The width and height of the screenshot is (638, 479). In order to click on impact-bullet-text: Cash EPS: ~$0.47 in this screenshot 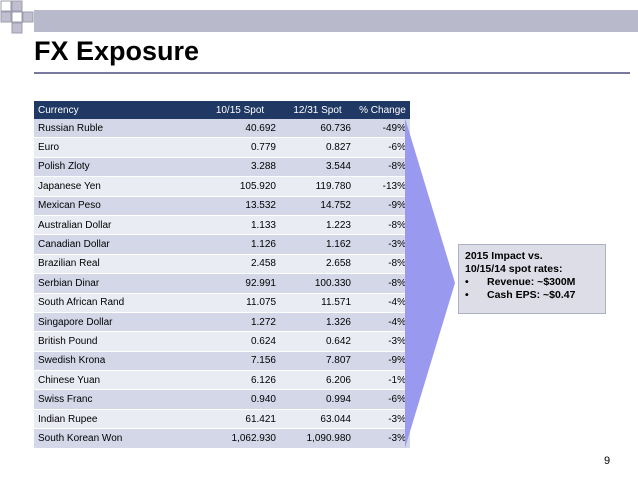, I will do `click(531, 295)`.